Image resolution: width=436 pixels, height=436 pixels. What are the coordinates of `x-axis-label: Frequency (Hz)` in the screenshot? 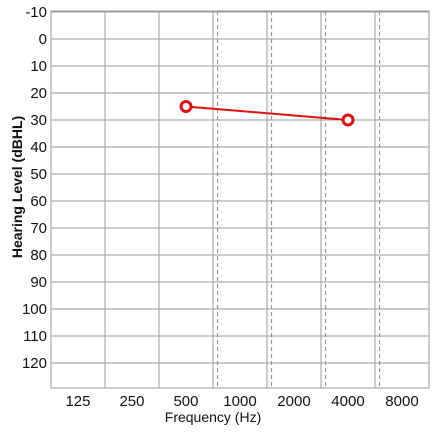 It's located at (213, 417).